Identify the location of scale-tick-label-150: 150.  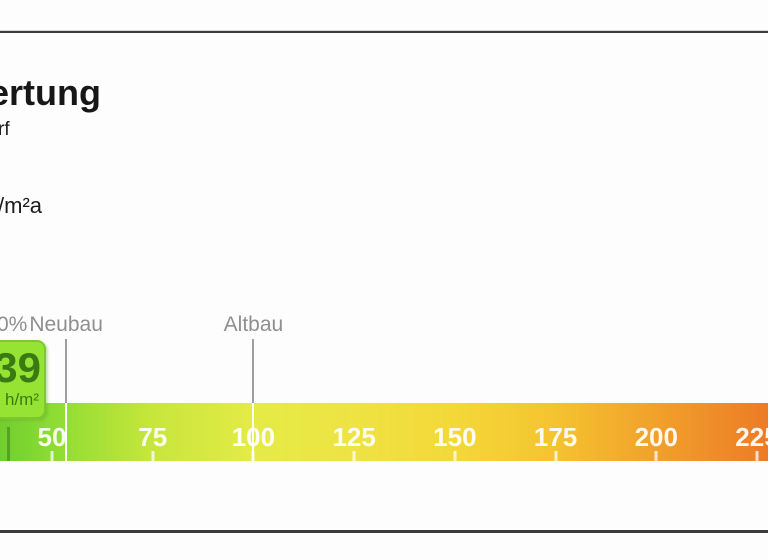
(455, 437).